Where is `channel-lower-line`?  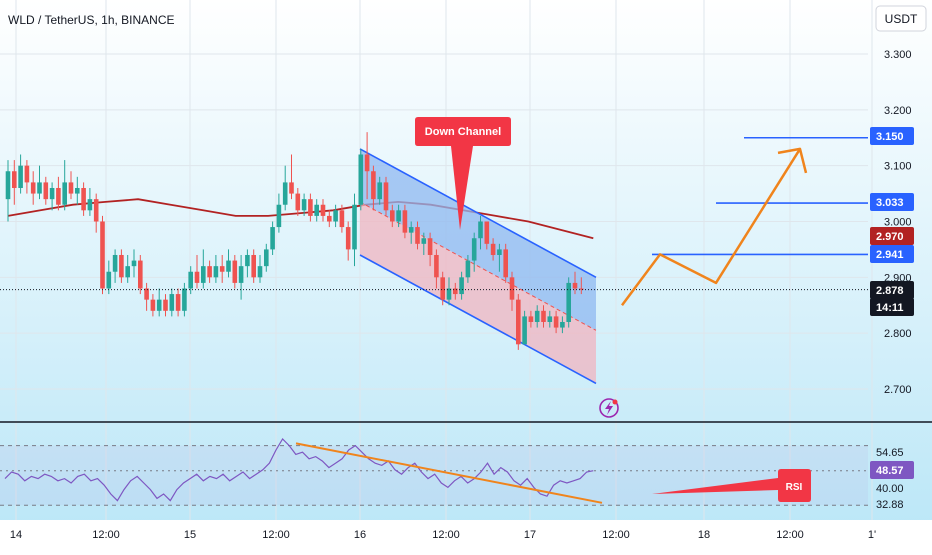 channel-lower-line is located at coordinates (478, 319).